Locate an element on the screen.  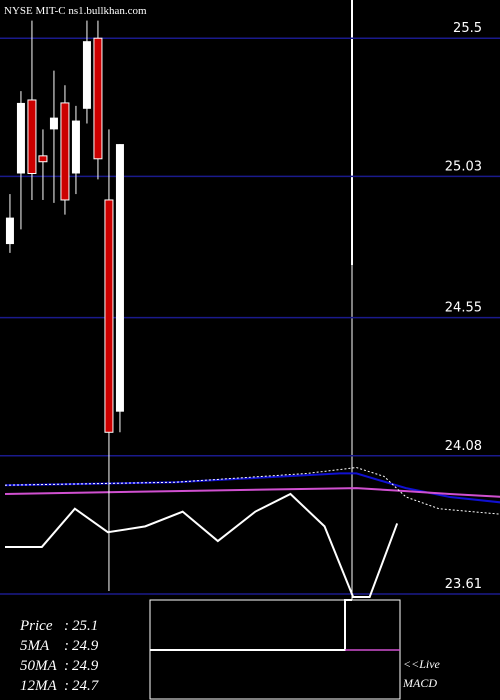
y-tick-label: 24.08 is located at coordinates (463, 446).